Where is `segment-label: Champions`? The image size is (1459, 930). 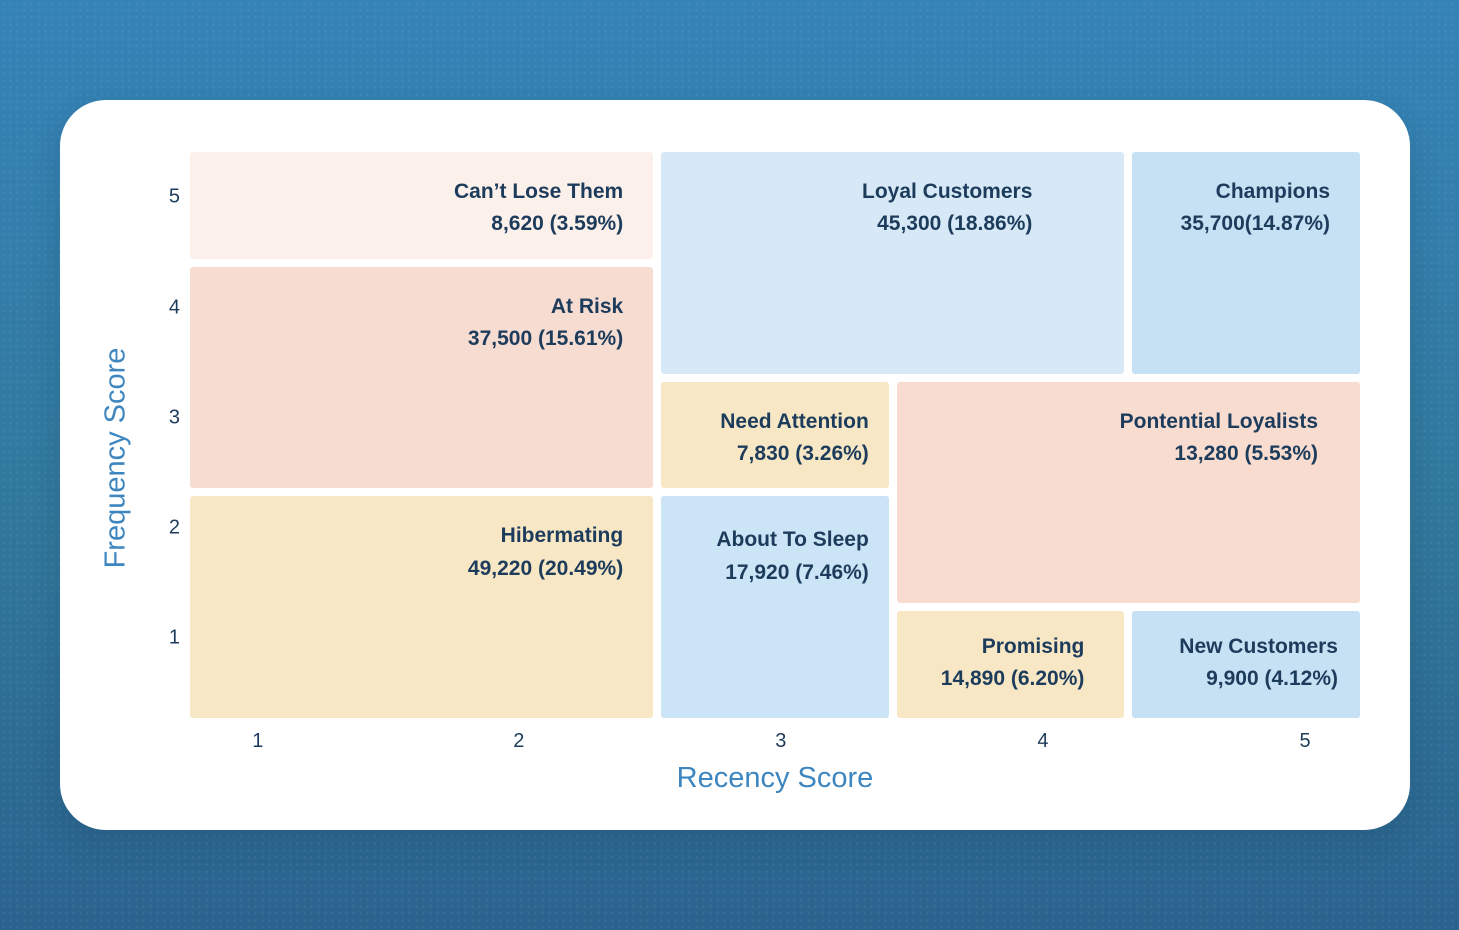 segment-label: Champions is located at coordinates (1272, 191).